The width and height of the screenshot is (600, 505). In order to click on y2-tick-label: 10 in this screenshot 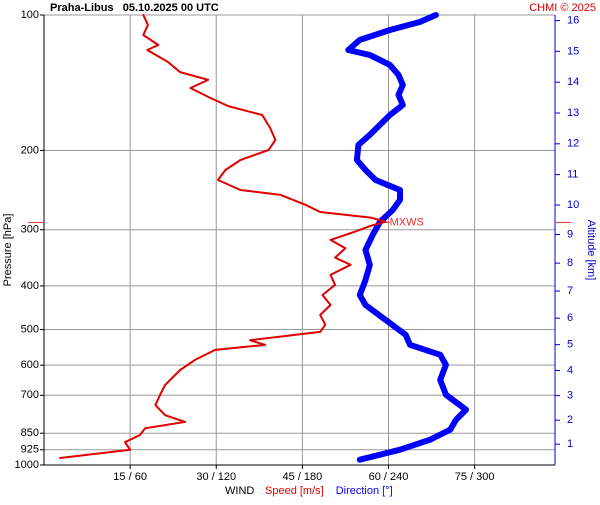, I will do `click(573, 205)`.